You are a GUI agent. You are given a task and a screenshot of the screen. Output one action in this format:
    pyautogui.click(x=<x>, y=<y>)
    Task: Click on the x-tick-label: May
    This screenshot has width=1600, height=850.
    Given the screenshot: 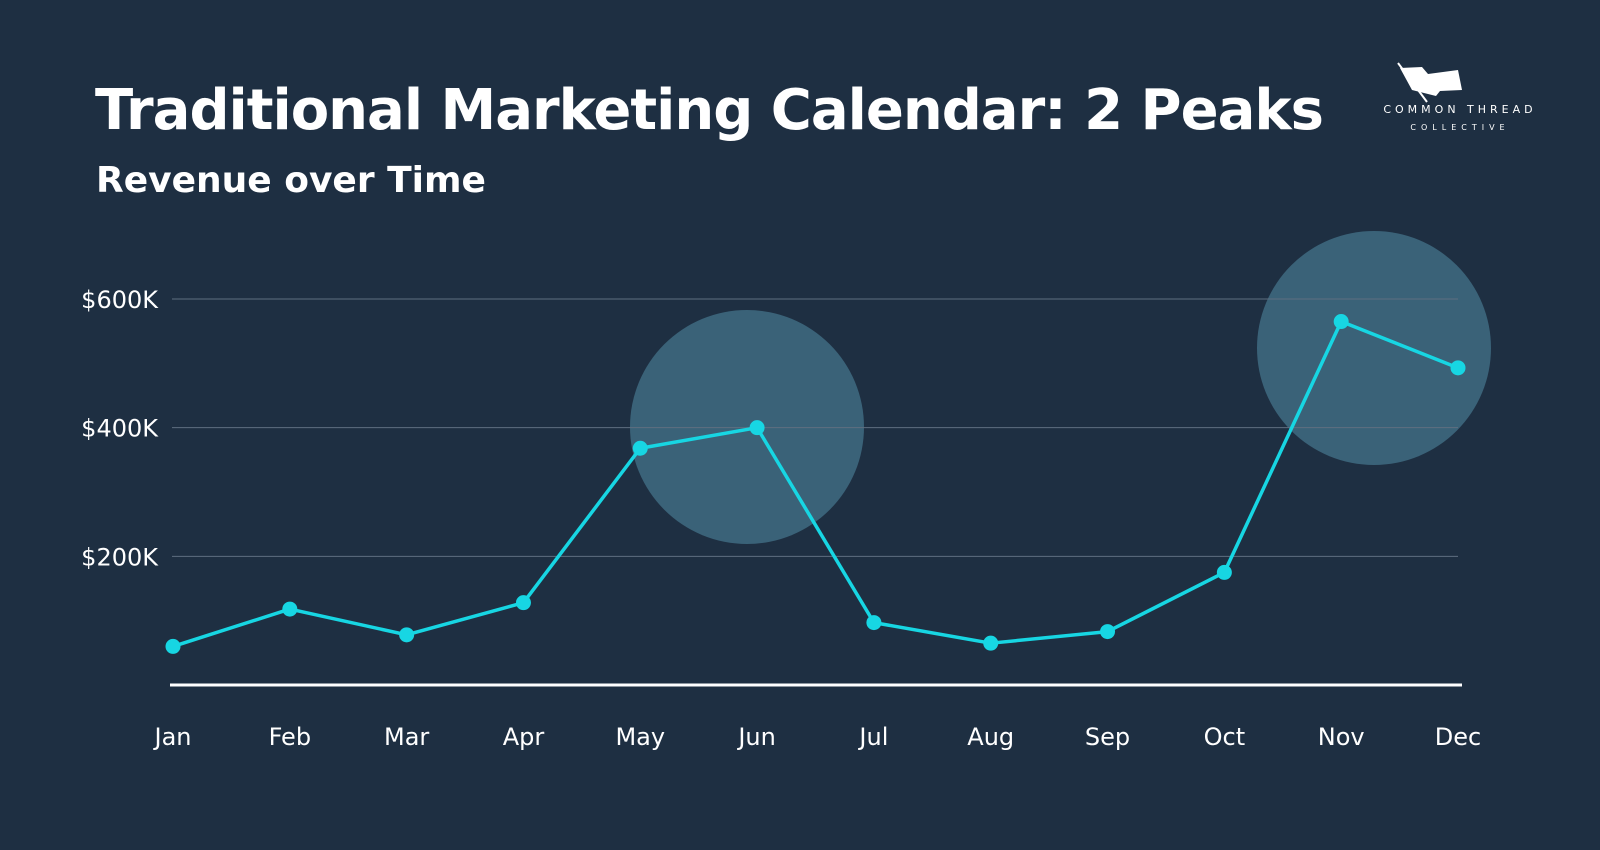 What is the action you would take?
    pyautogui.click(x=640, y=737)
    